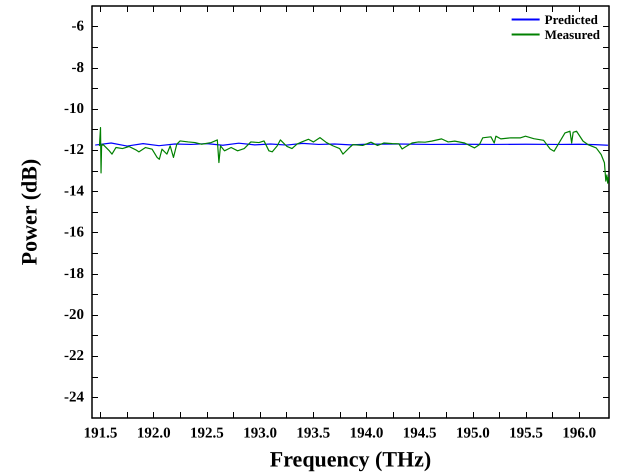 The height and width of the screenshot is (475, 617). I want to click on x-tick-label: 193.0, so click(260, 434).